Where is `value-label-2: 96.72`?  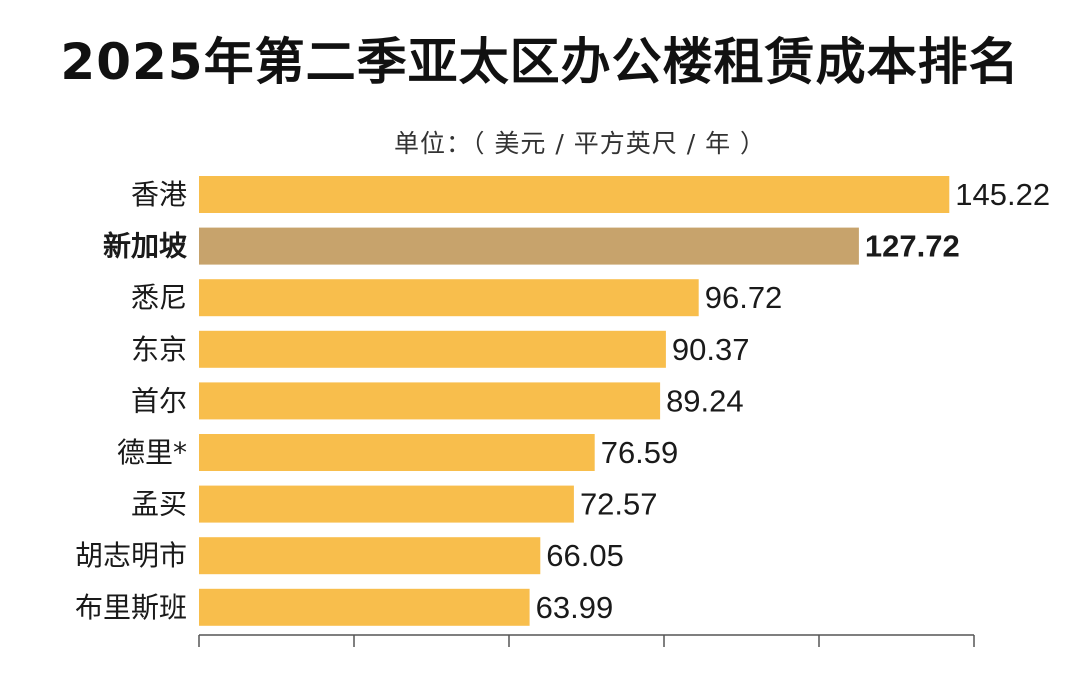 value-label-2: 96.72 is located at coordinates (744, 297).